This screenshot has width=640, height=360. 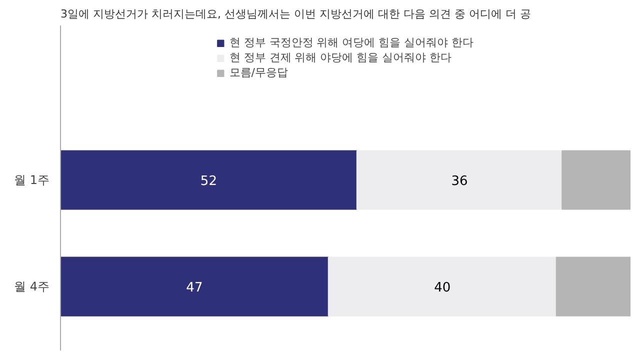 I want to click on data-label: 47, so click(x=194, y=288).